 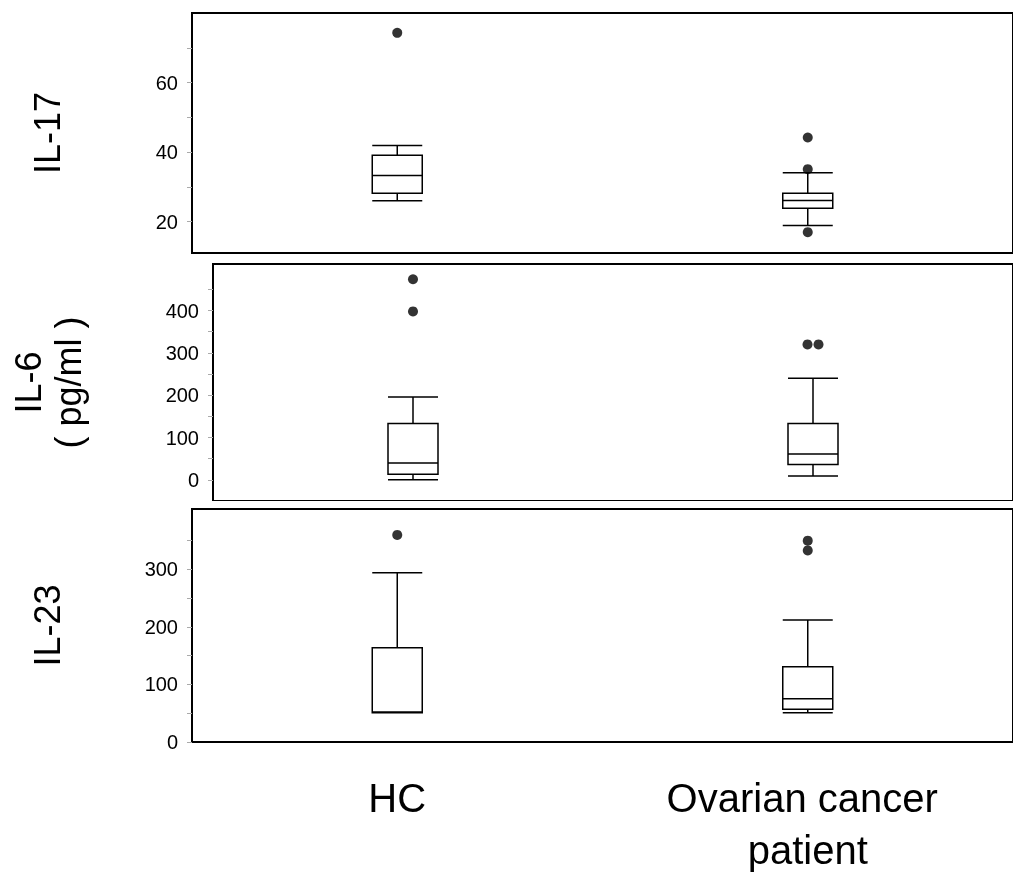 What do you see at coordinates (47, 625) in the screenshot?
I see `y-axis-title: IL-23` at bounding box center [47, 625].